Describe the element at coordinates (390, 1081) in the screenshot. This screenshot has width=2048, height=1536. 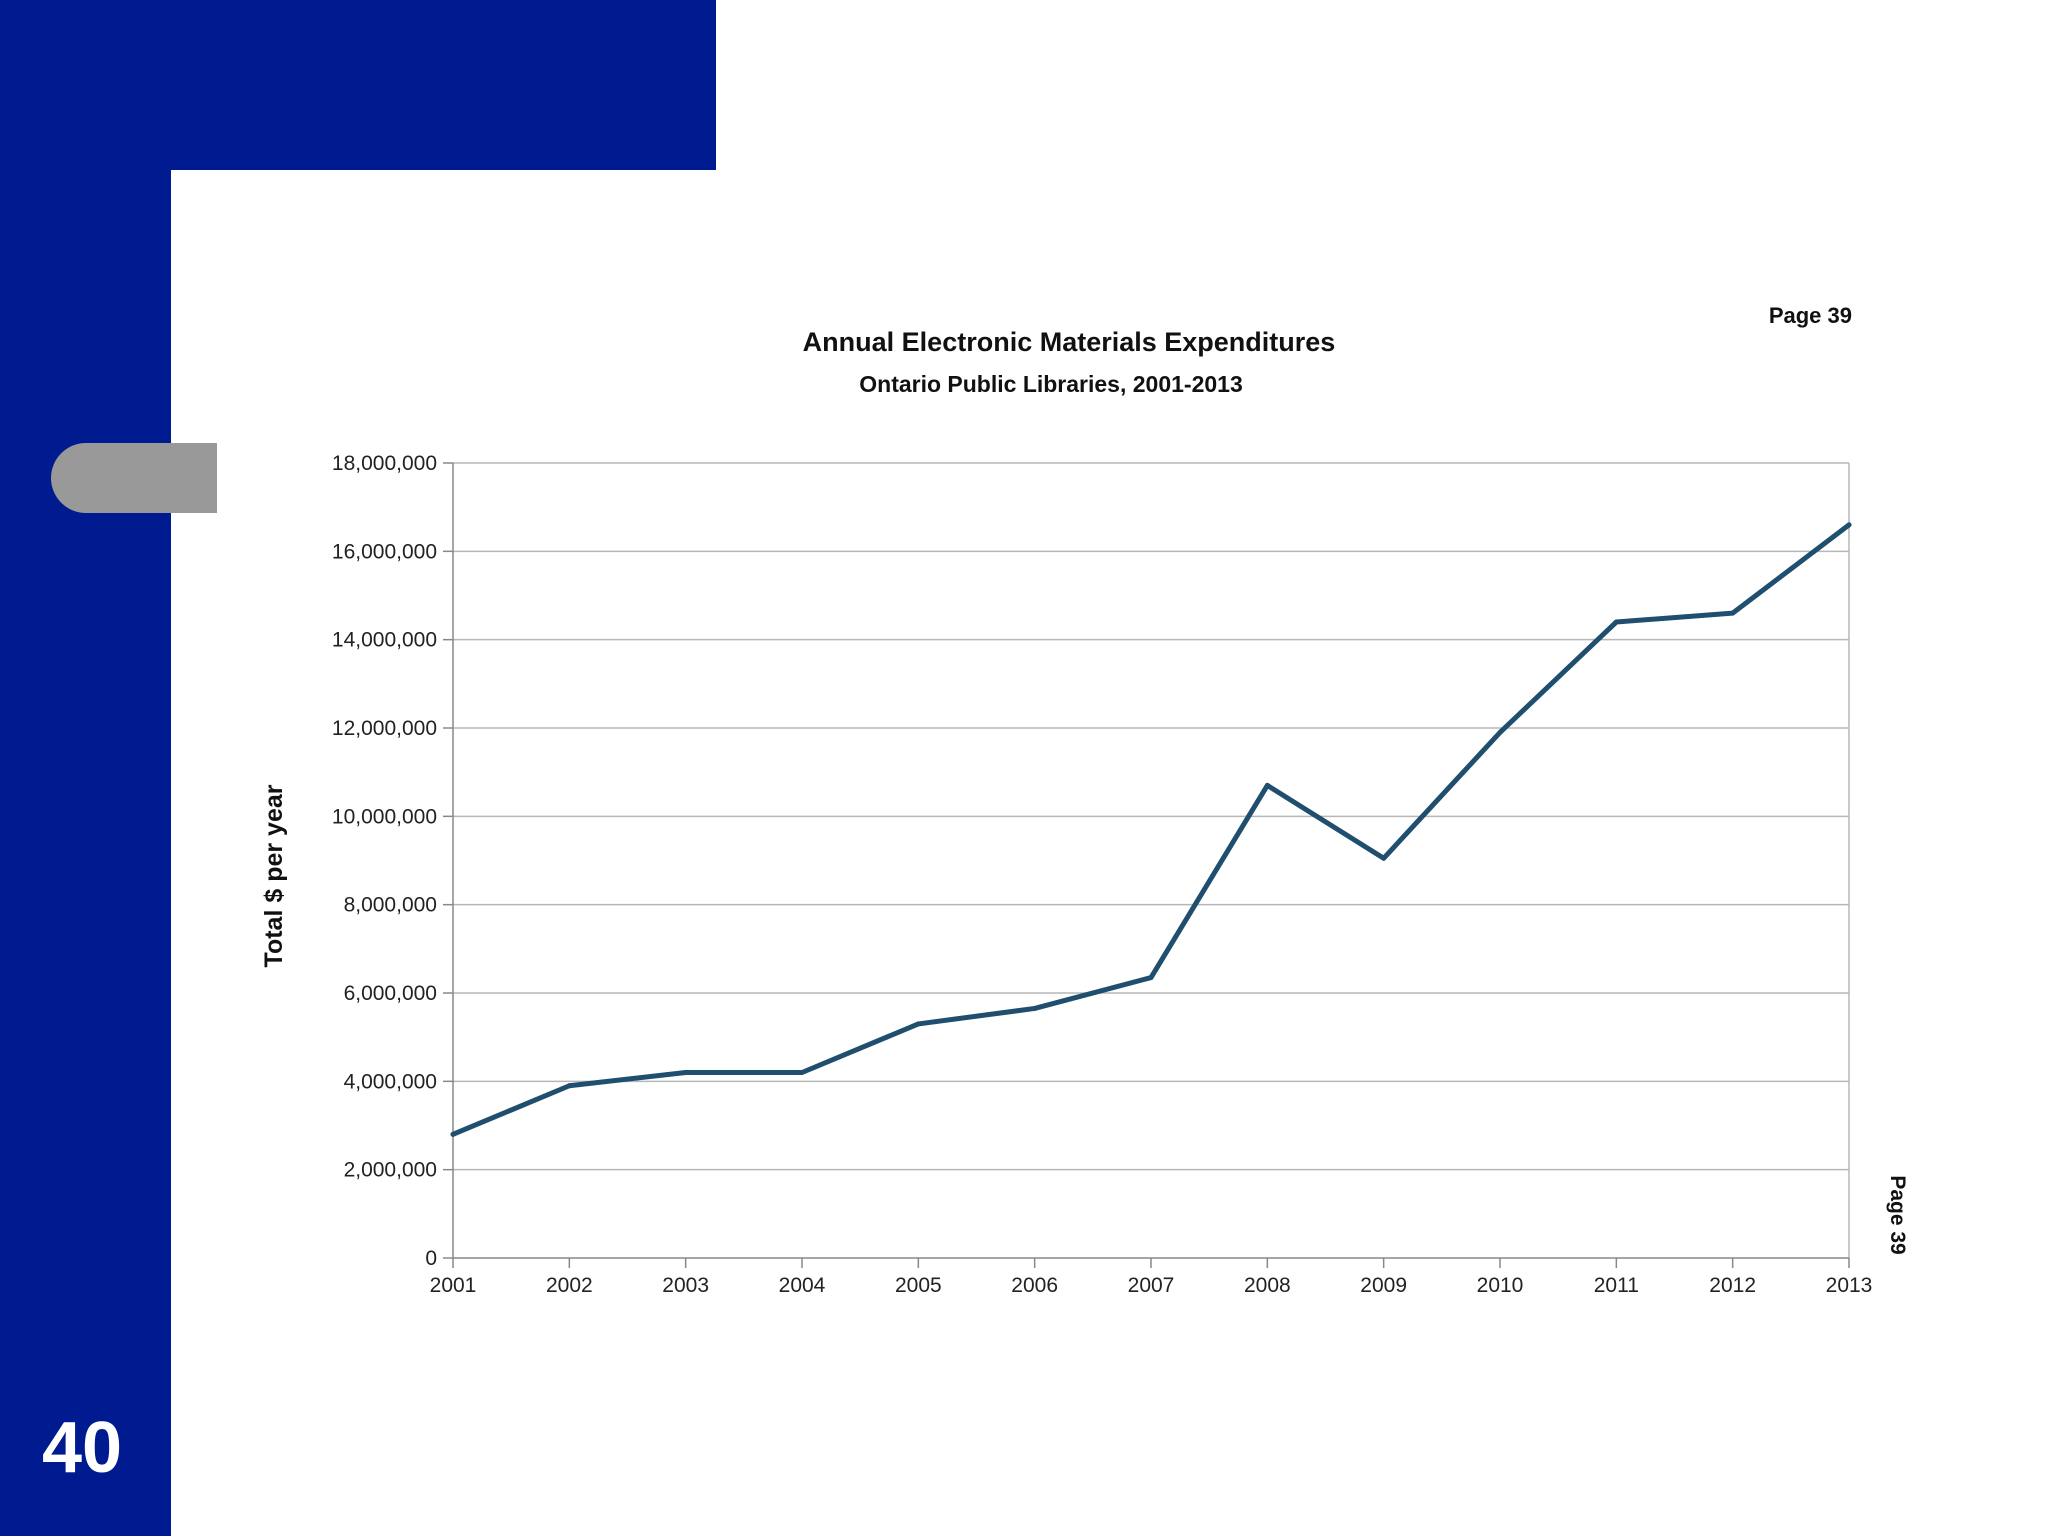
I see `y-tick-label: 4,000,000` at that location.